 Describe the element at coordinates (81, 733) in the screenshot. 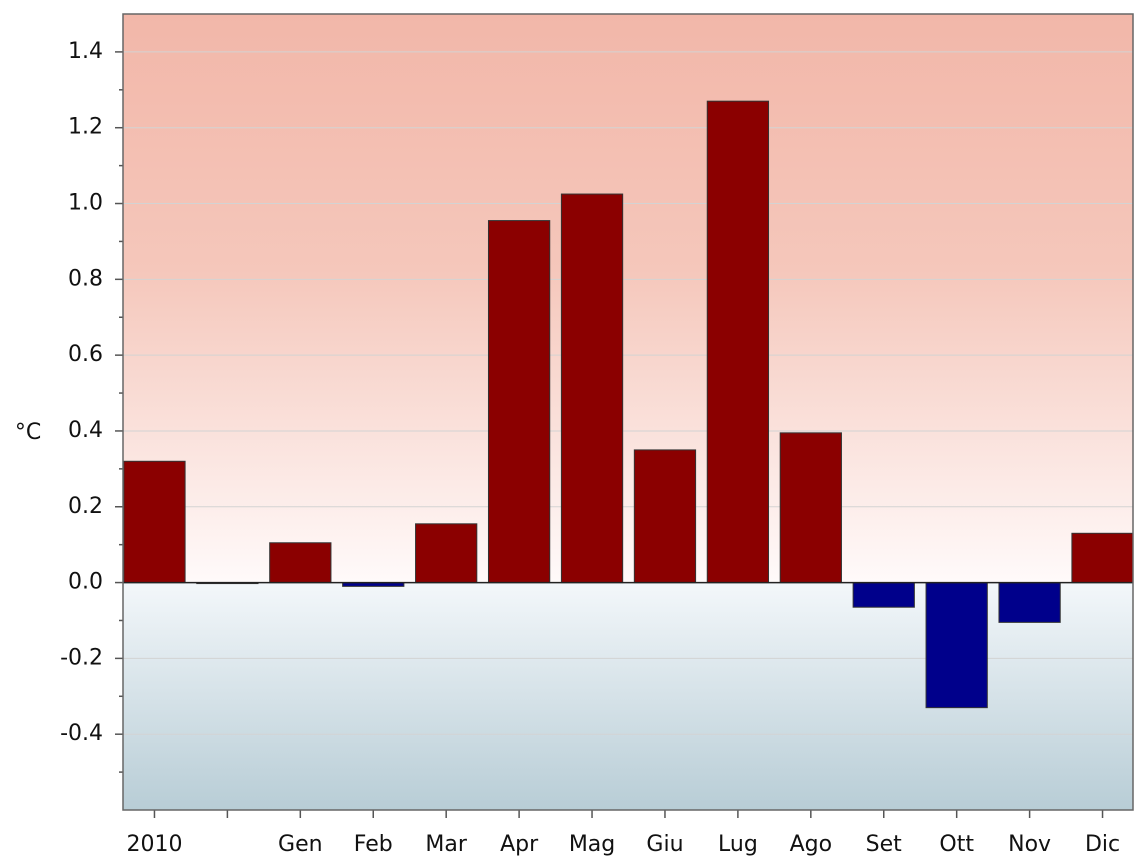

I see `y-tick-label: -0.4` at that location.